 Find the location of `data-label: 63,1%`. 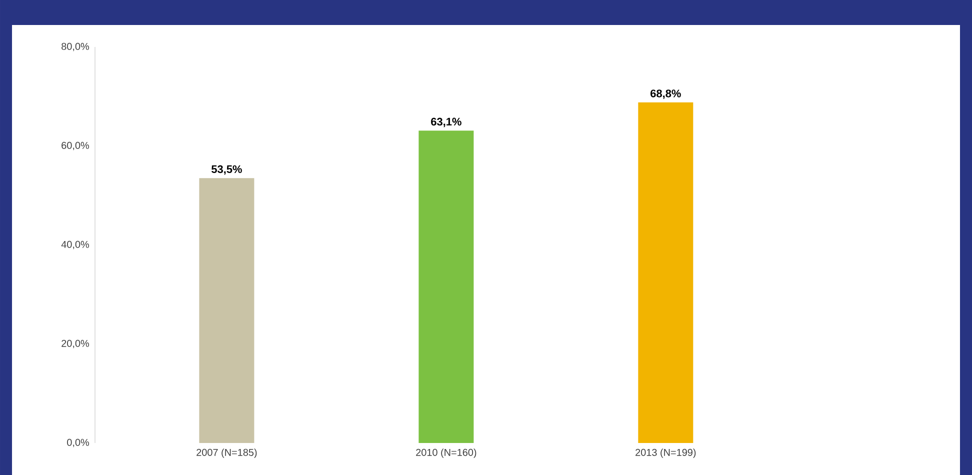

data-label: 63,1% is located at coordinates (446, 123).